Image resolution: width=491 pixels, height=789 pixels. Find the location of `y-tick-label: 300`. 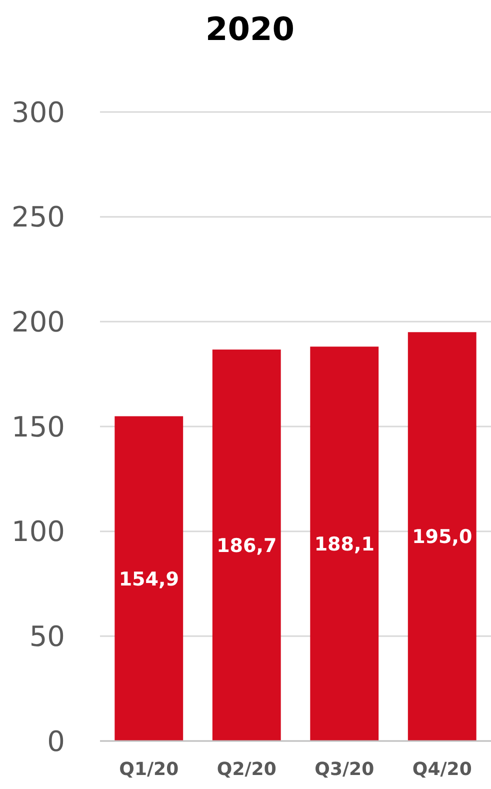

y-tick-label: 300 is located at coordinates (38, 112).